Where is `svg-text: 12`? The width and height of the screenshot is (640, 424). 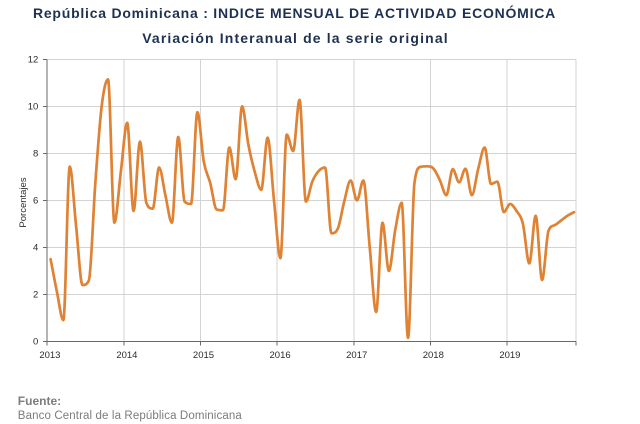
svg-text: 12 is located at coordinates (33, 60).